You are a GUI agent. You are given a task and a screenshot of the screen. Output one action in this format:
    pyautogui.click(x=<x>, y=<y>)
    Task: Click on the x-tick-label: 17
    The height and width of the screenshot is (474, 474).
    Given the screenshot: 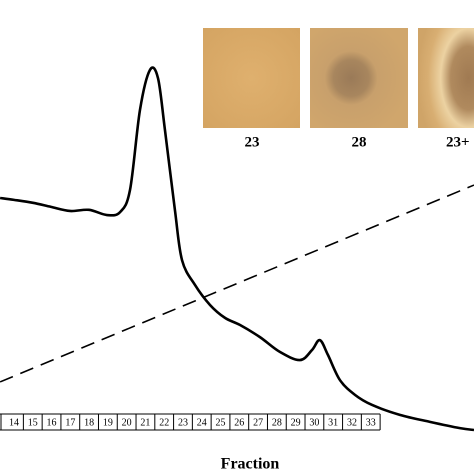 What is the action you would take?
    pyautogui.click(x=70, y=422)
    